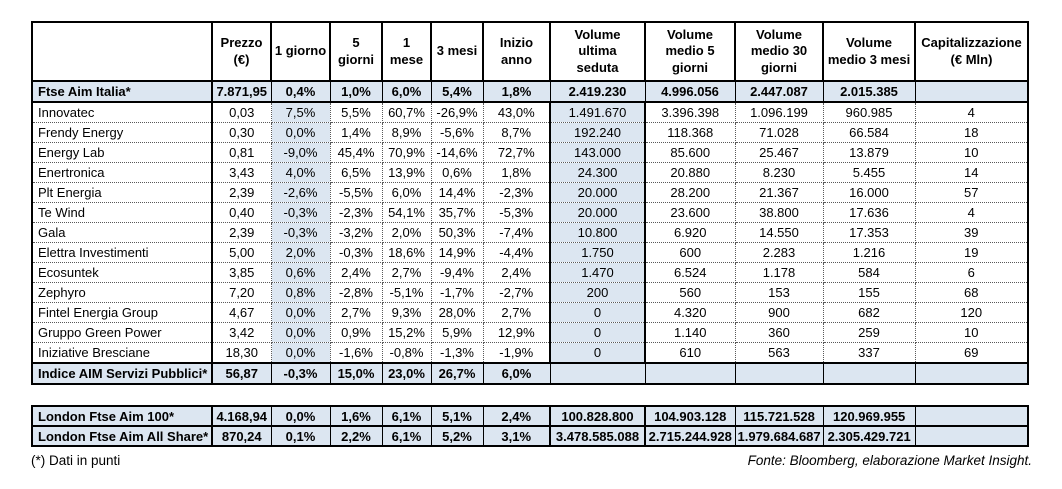  I want to click on table-cell: 9,3%, so click(406, 312).